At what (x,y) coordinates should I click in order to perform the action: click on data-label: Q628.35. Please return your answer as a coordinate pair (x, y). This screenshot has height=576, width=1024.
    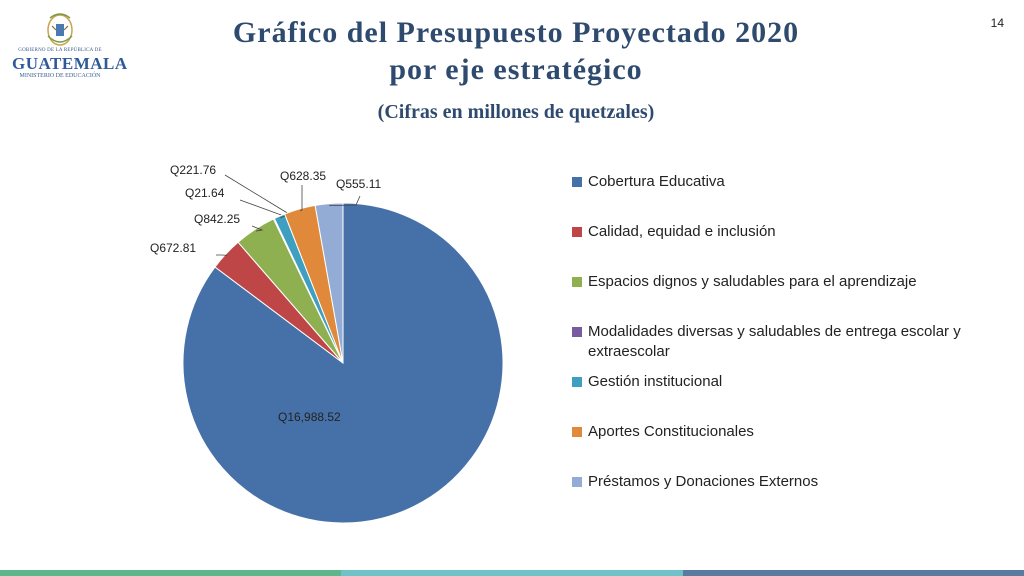
    Looking at the image, I should click on (303, 176).